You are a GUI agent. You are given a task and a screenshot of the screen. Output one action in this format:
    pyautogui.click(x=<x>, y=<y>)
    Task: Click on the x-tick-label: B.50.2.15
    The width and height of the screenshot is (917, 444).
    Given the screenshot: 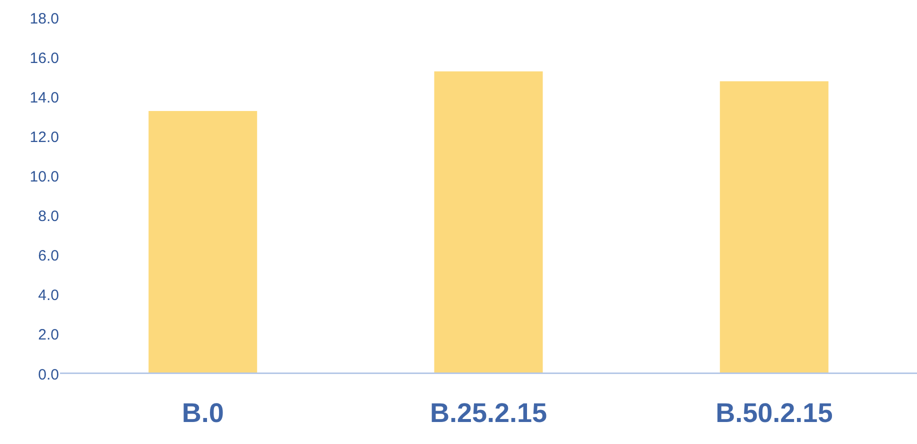 What is the action you would take?
    pyautogui.click(x=774, y=413)
    